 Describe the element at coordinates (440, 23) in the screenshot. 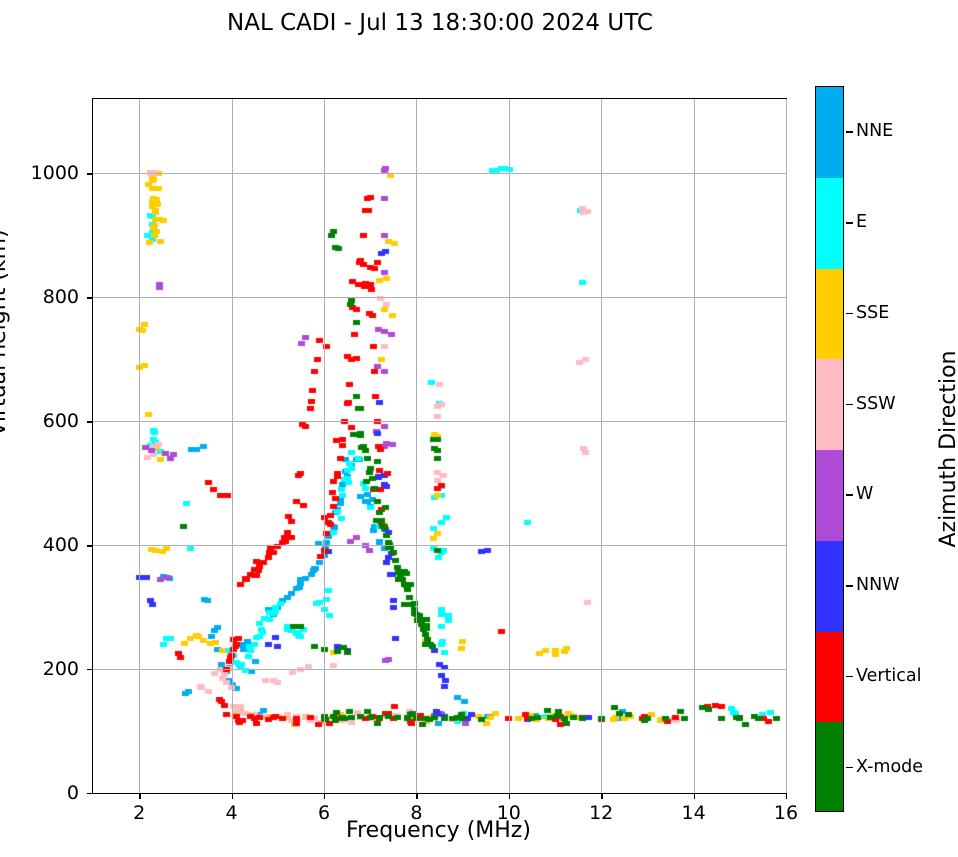

I see `page-title: NAL CADI - Jul 13 18:30:00 2024 UTC` at that location.